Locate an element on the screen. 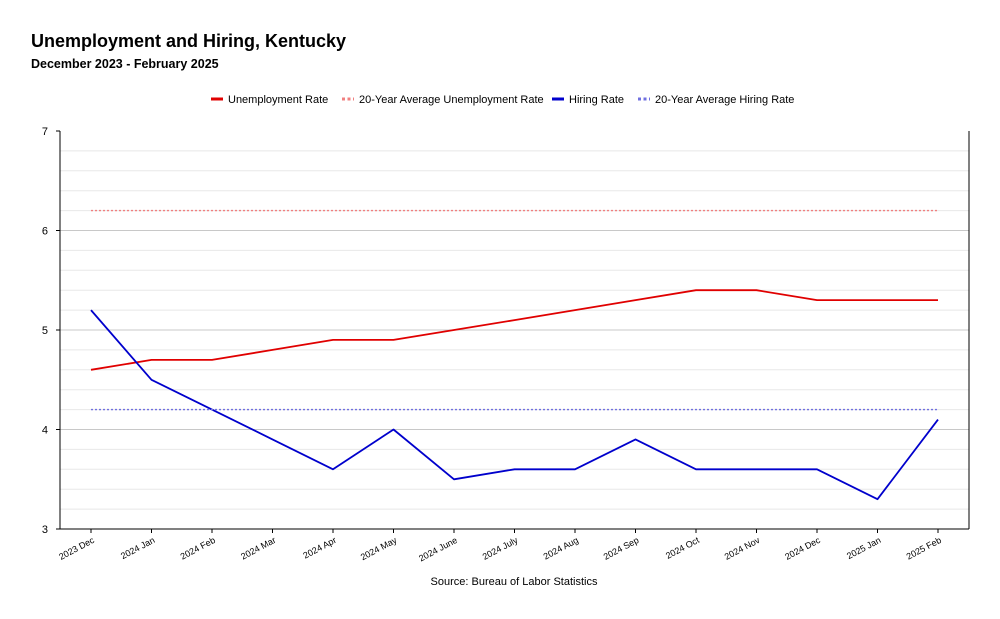  x-tick-label: 2025 Jan is located at coordinates (863, 548).